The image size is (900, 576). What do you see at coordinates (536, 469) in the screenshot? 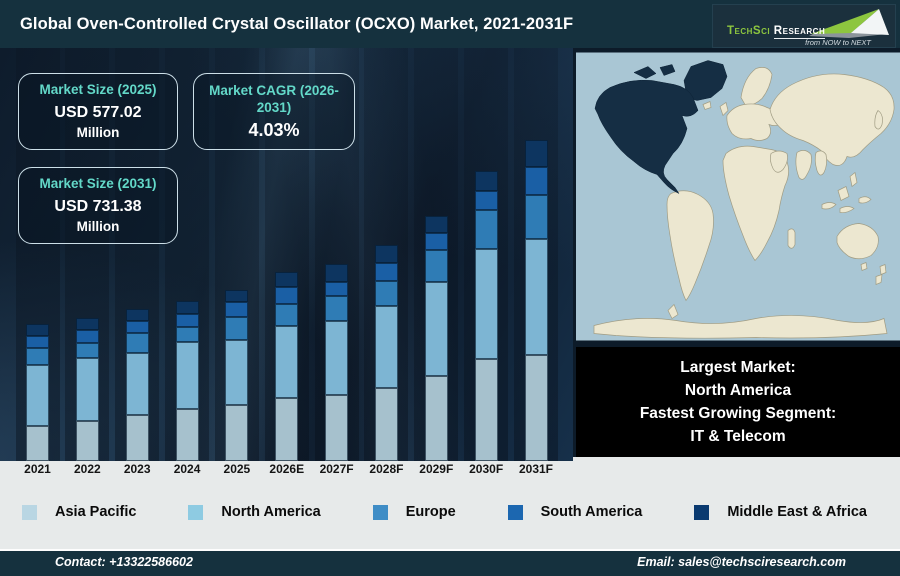
I see `x-axis-label: 2031F` at bounding box center [536, 469].